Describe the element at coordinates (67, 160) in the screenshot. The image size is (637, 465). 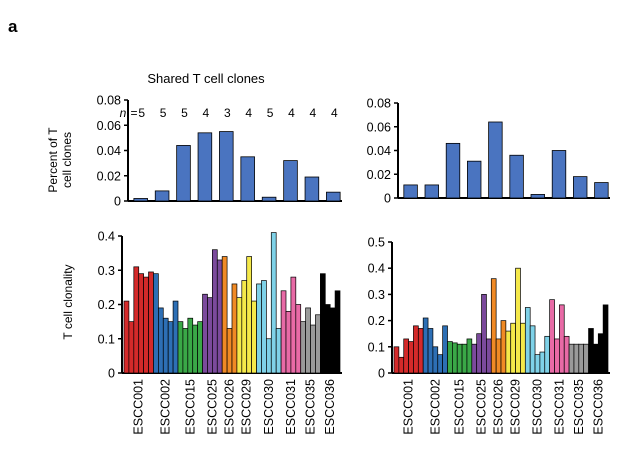
I see `percent-ylabel-line2: cell clones` at that location.